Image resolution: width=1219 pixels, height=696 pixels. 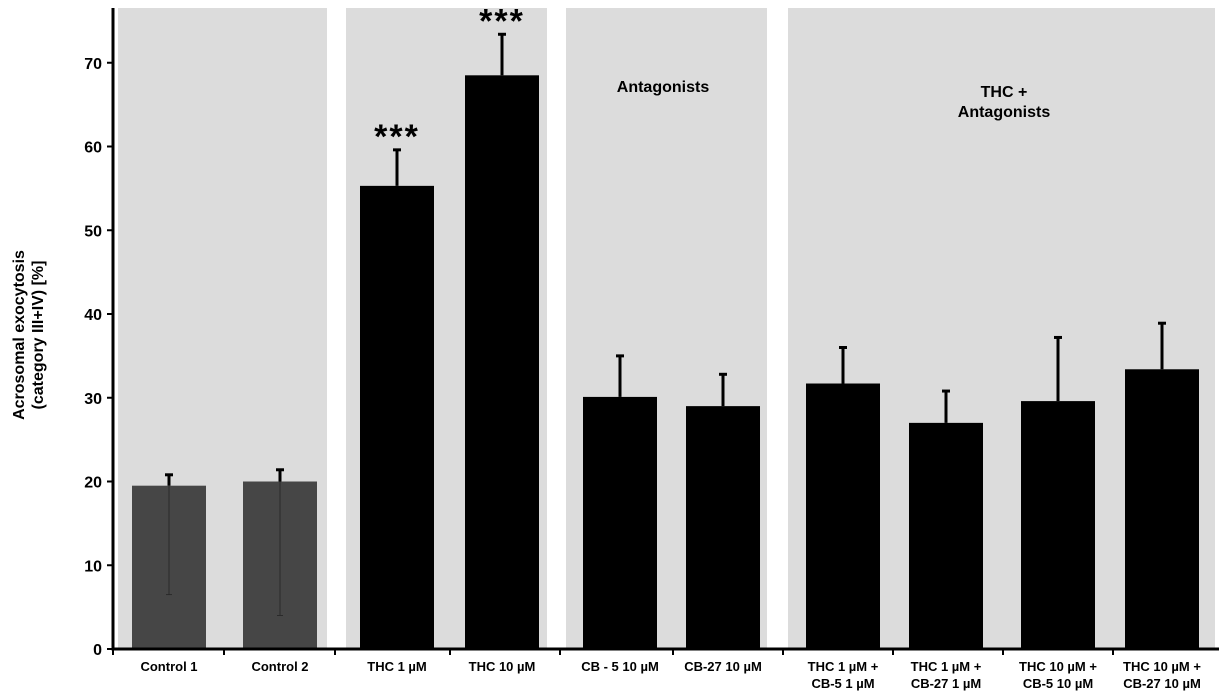 I want to click on category-label: CB - 5 10 µM, so click(x=620, y=666).